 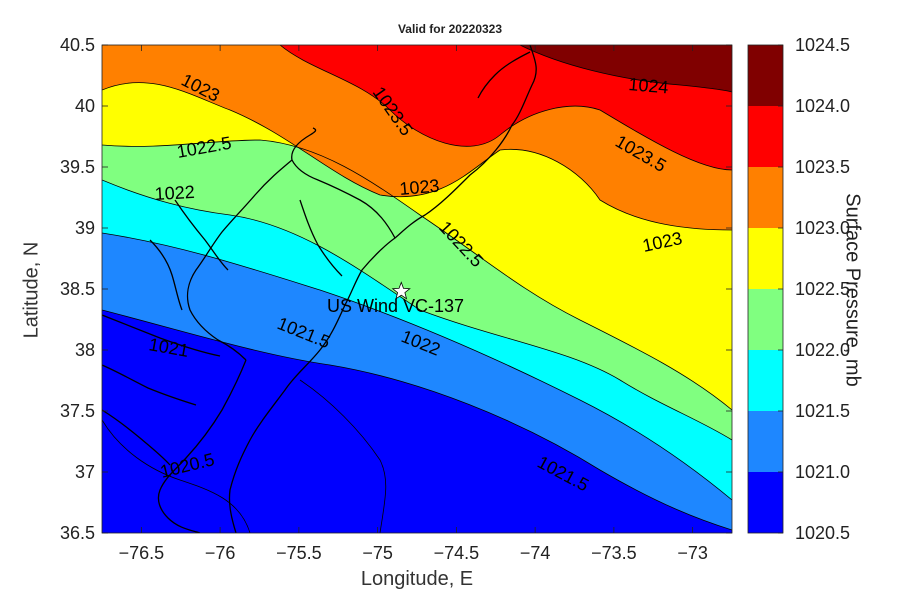 What do you see at coordinates (417, 579) in the screenshot?
I see `x-axis-label: Longitude, E` at bounding box center [417, 579].